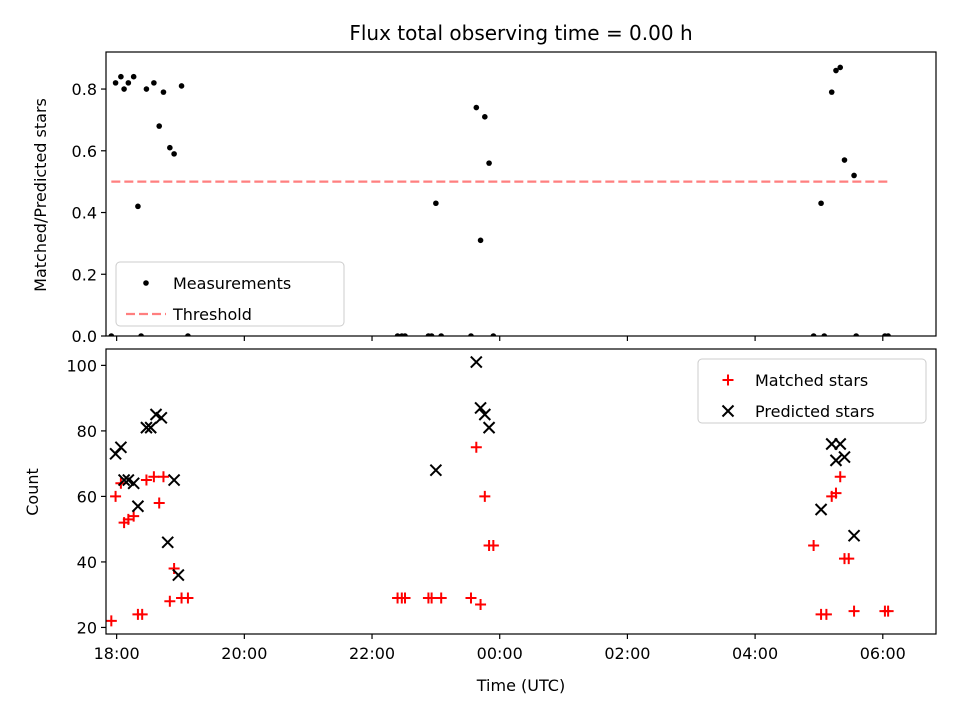  Describe the element at coordinates (87, 627) in the screenshot. I see `y-tick-label: 20` at that location.